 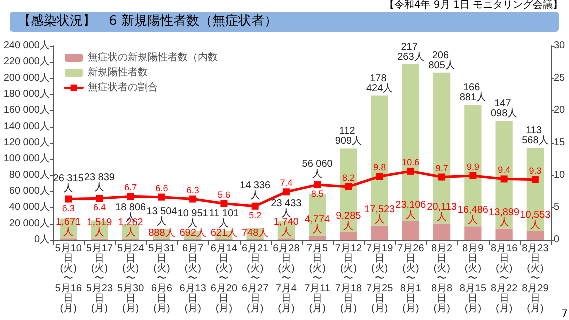 What do you see at coordinates (99, 207) in the screenshot?
I see `data-label: 6.4` at bounding box center [99, 207].